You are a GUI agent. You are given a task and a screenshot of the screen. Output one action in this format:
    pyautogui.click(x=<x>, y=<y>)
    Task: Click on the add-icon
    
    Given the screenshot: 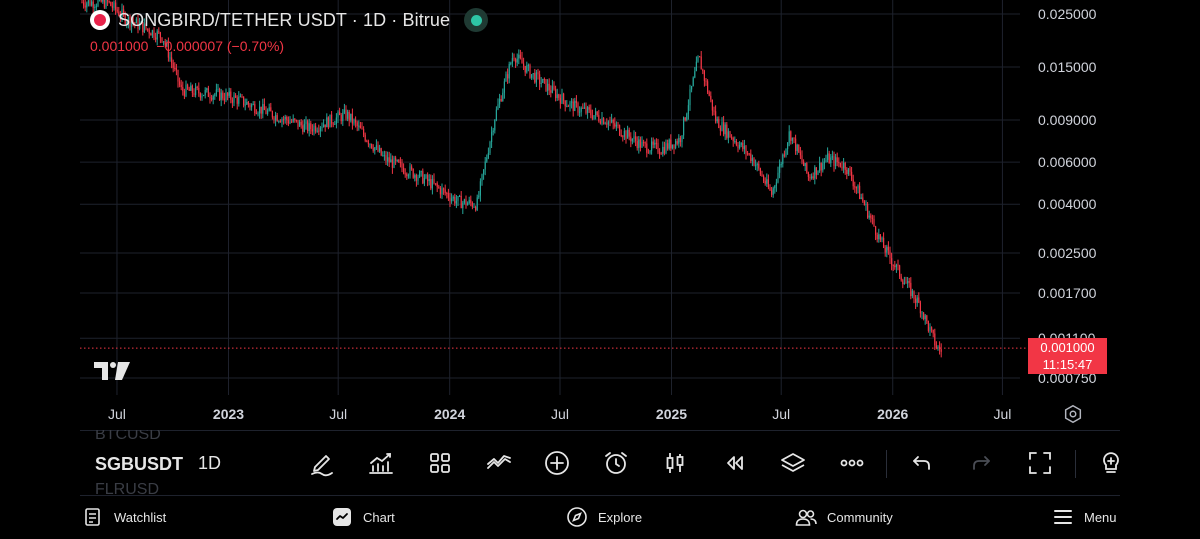 What is the action you would take?
    pyautogui.click(x=557, y=463)
    